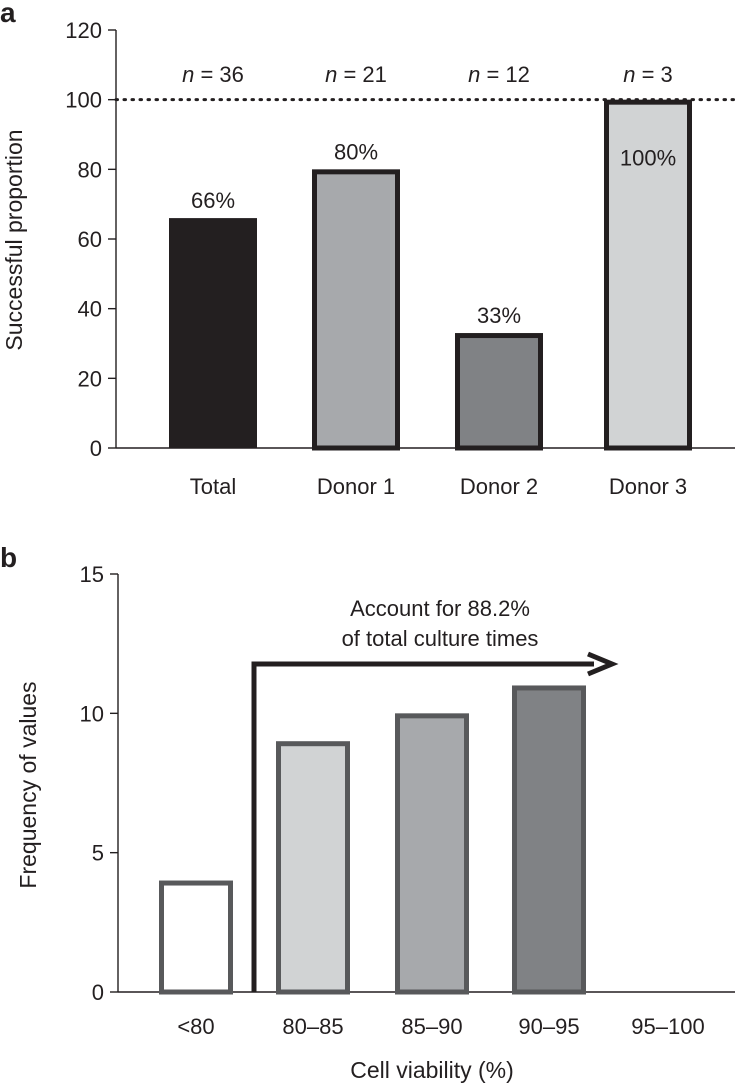  Describe the element at coordinates (90, 309) in the screenshot. I see `panel-a-y-tick-label: 40` at that location.